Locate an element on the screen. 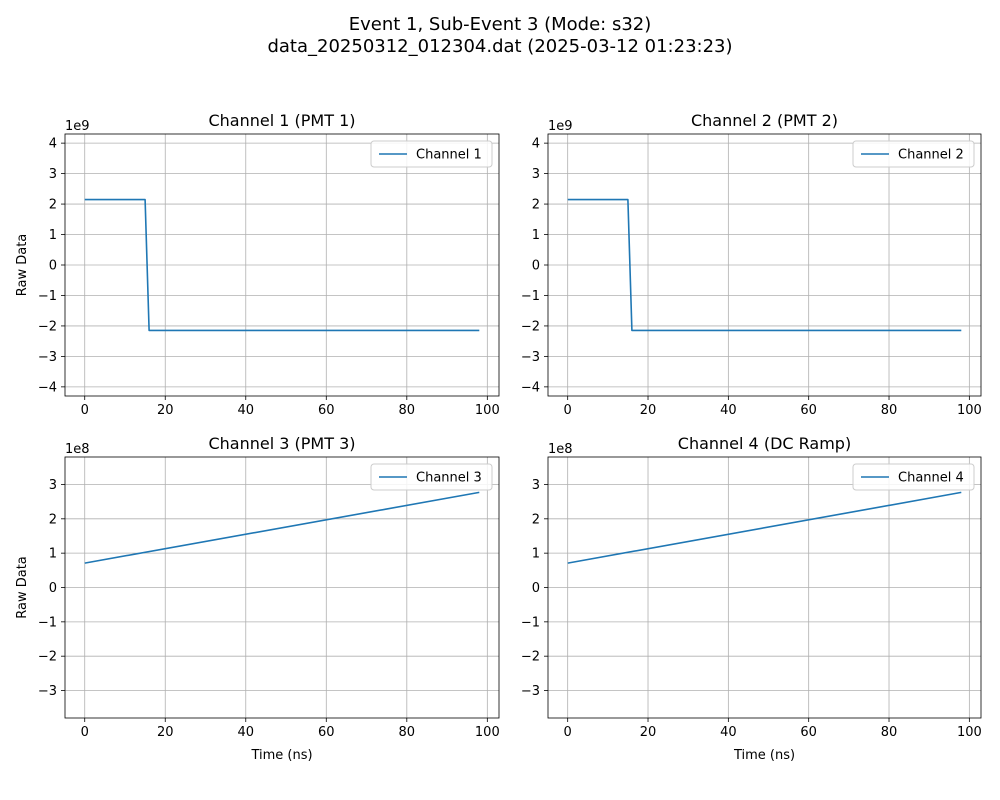 This screenshot has width=1000, height=800. legend: Channel 2 is located at coordinates (913, 154).